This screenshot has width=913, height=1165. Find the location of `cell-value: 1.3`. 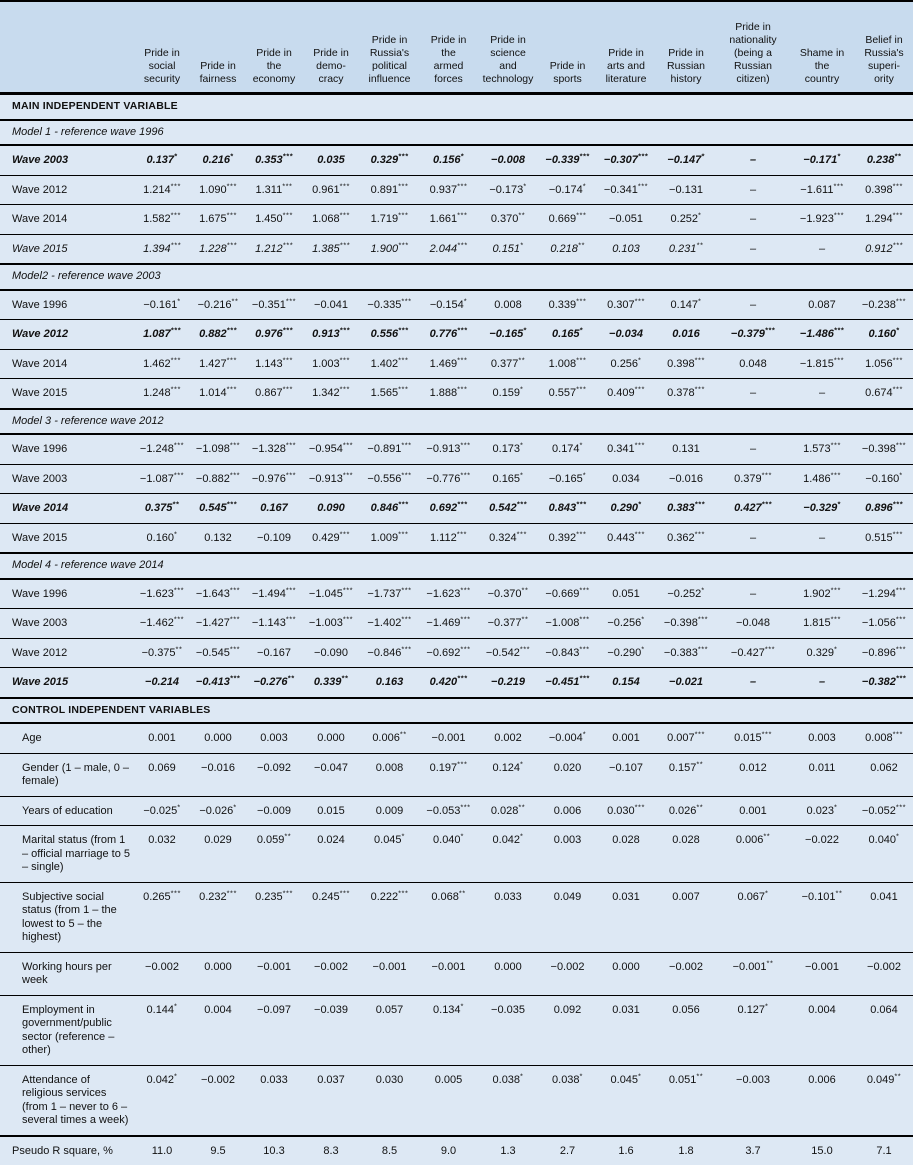

cell-value: 1.3 is located at coordinates (508, 1150).